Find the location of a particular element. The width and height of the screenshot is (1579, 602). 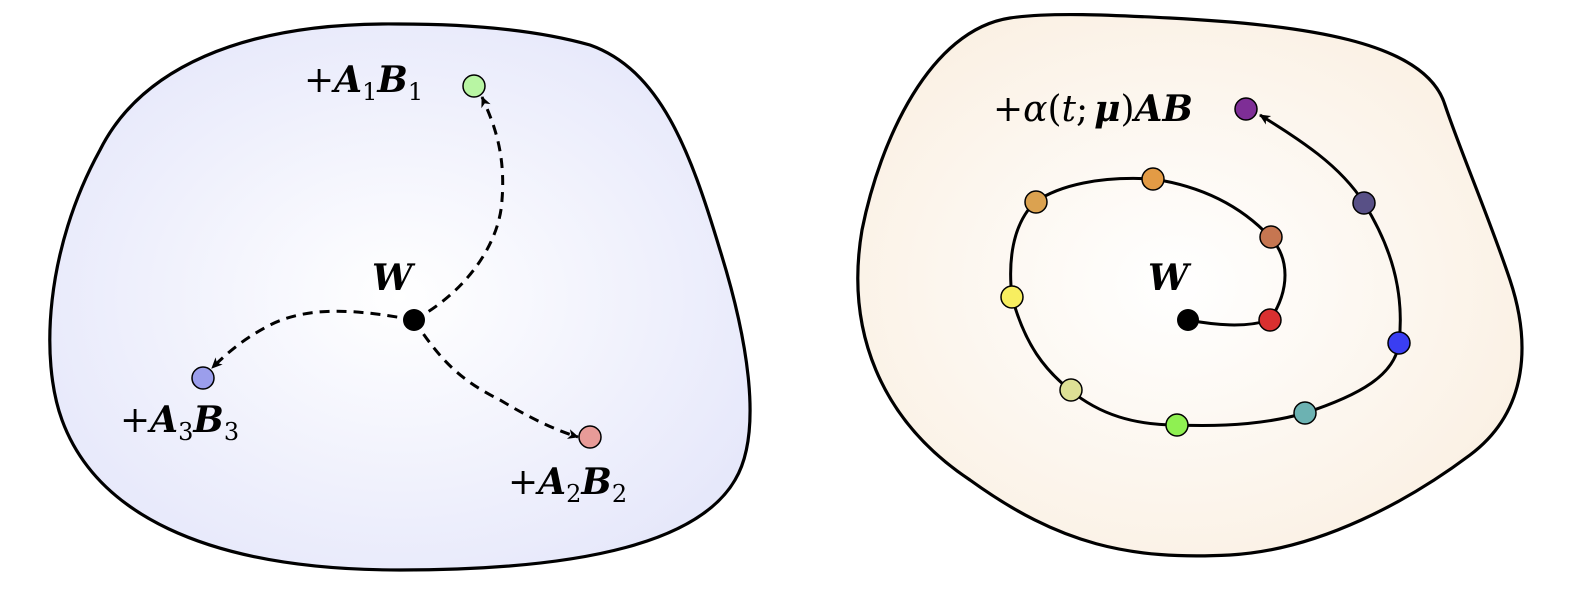

path-to-a1b1 is located at coordinates (459, 209).